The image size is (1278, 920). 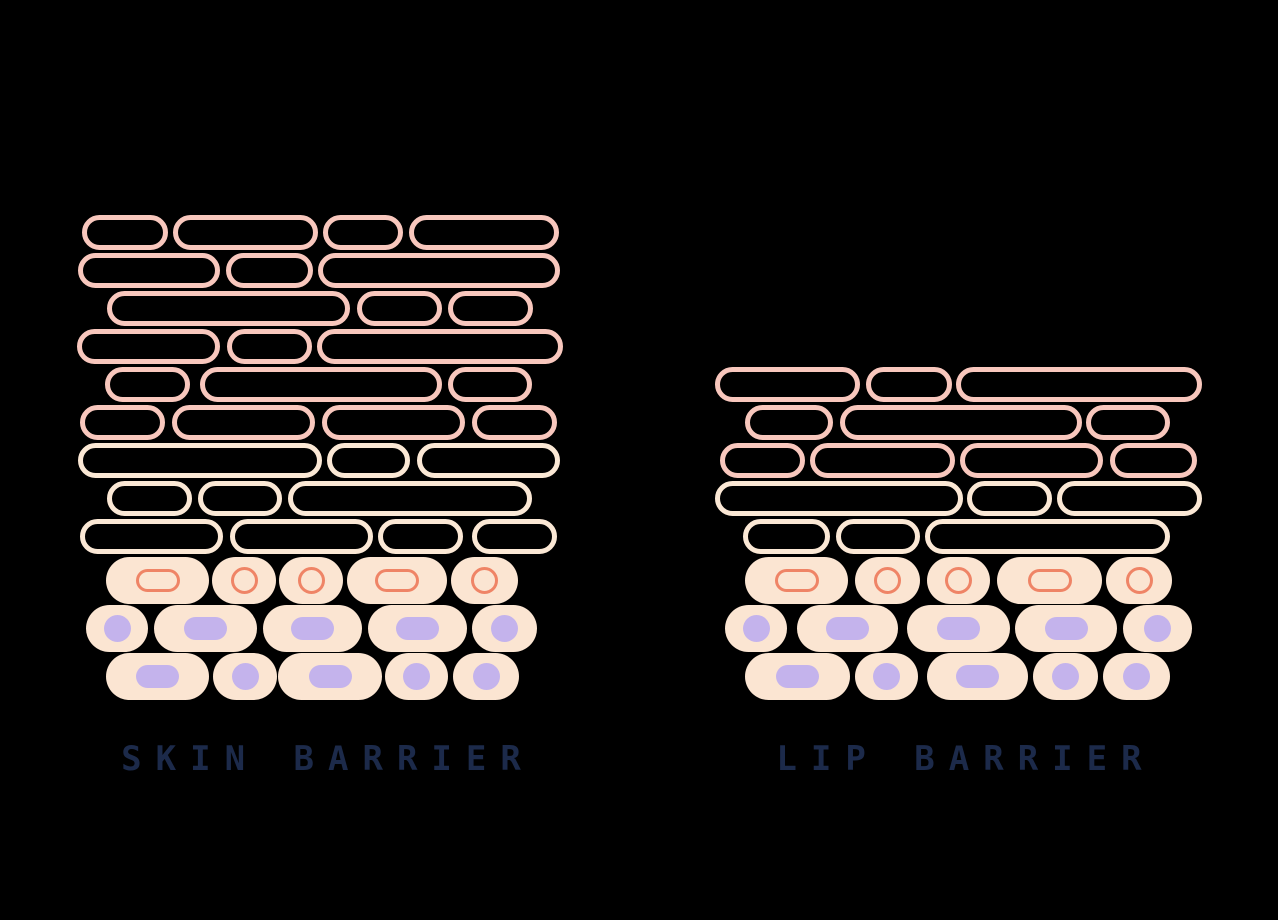 I want to click on skin-barrier-label: SKIN BARRIER, so click(x=328, y=759).